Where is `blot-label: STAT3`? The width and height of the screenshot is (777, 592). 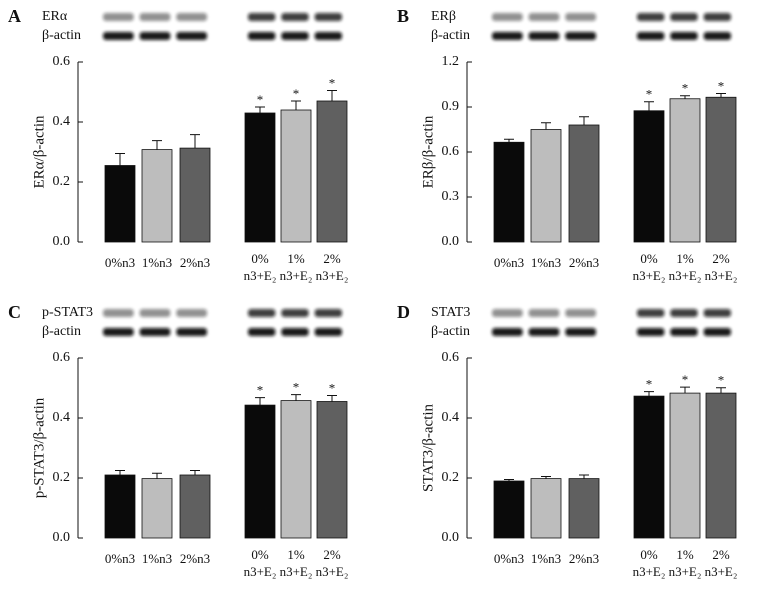
blot-label: STAT3 is located at coordinates (450, 312).